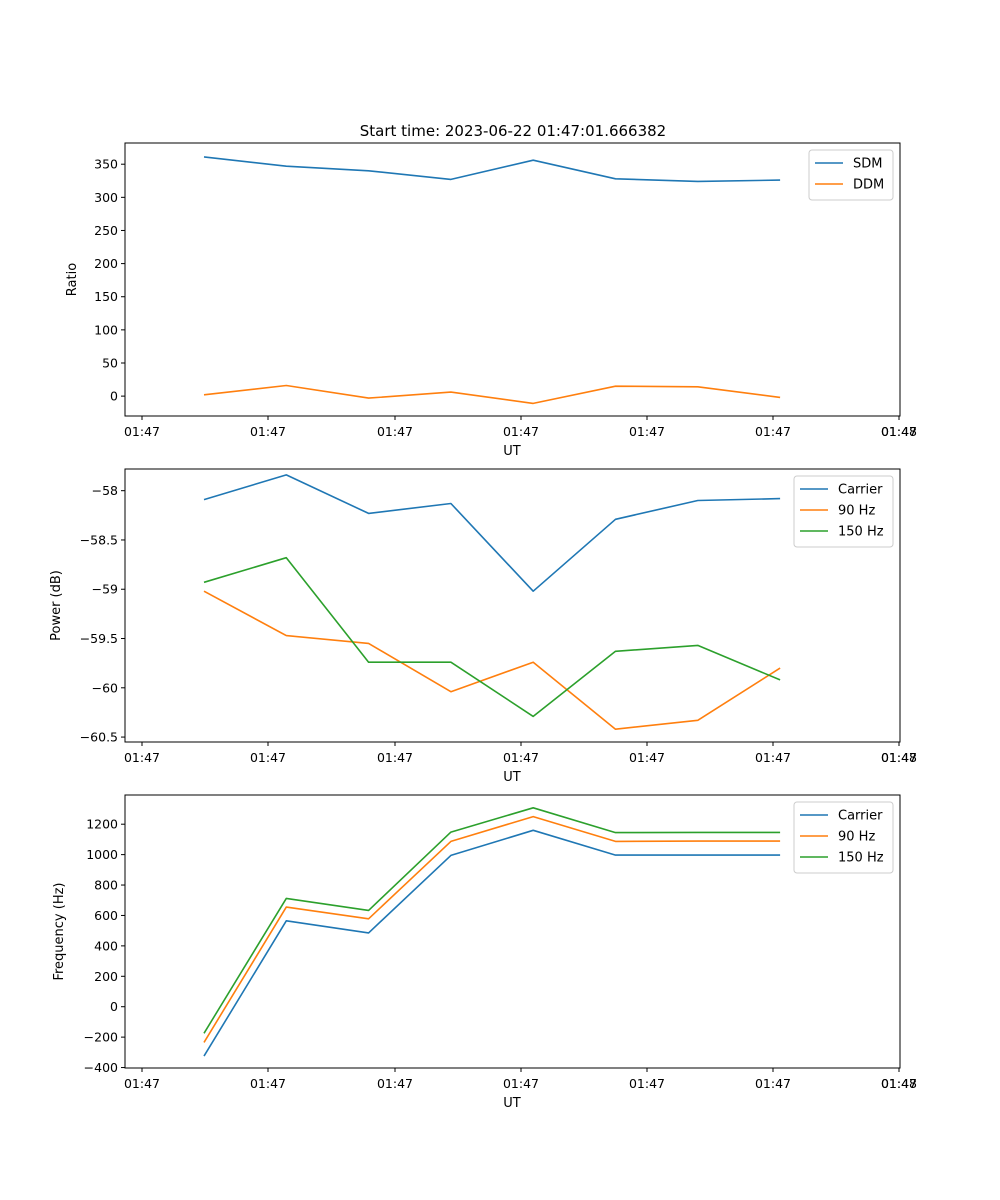  What do you see at coordinates (105, 490) in the screenshot?
I see `y-tick-label: −58` at bounding box center [105, 490].